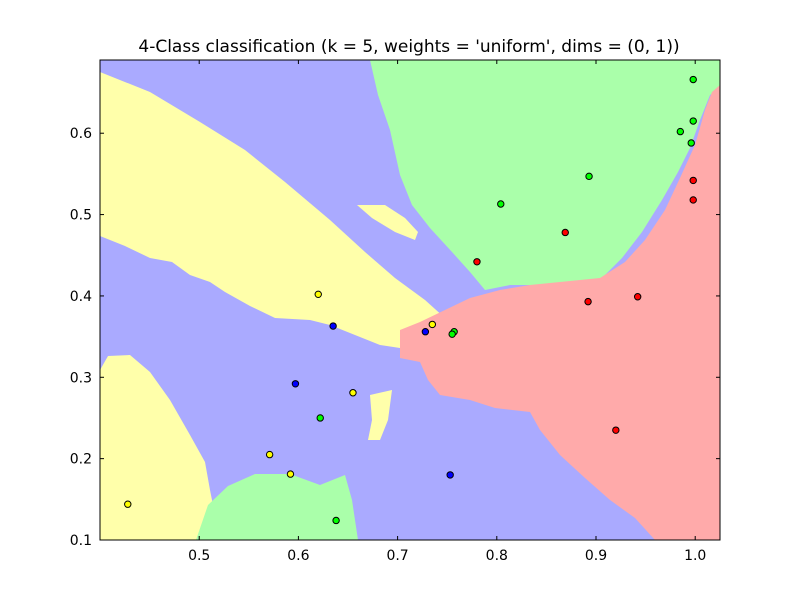 The width and height of the screenshot is (800, 600). What do you see at coordinates (157, 447) in the screenshot?
I see `region-yellow-lower` at bounding box center [157, 447].